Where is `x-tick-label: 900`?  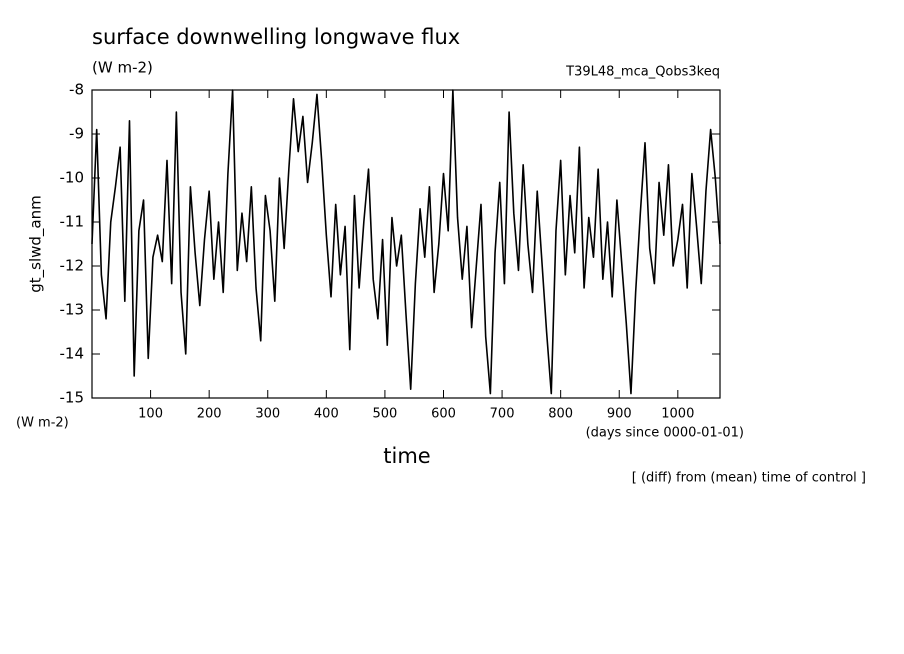 x-tick-label: 900 is located at coordinates (619, 414).